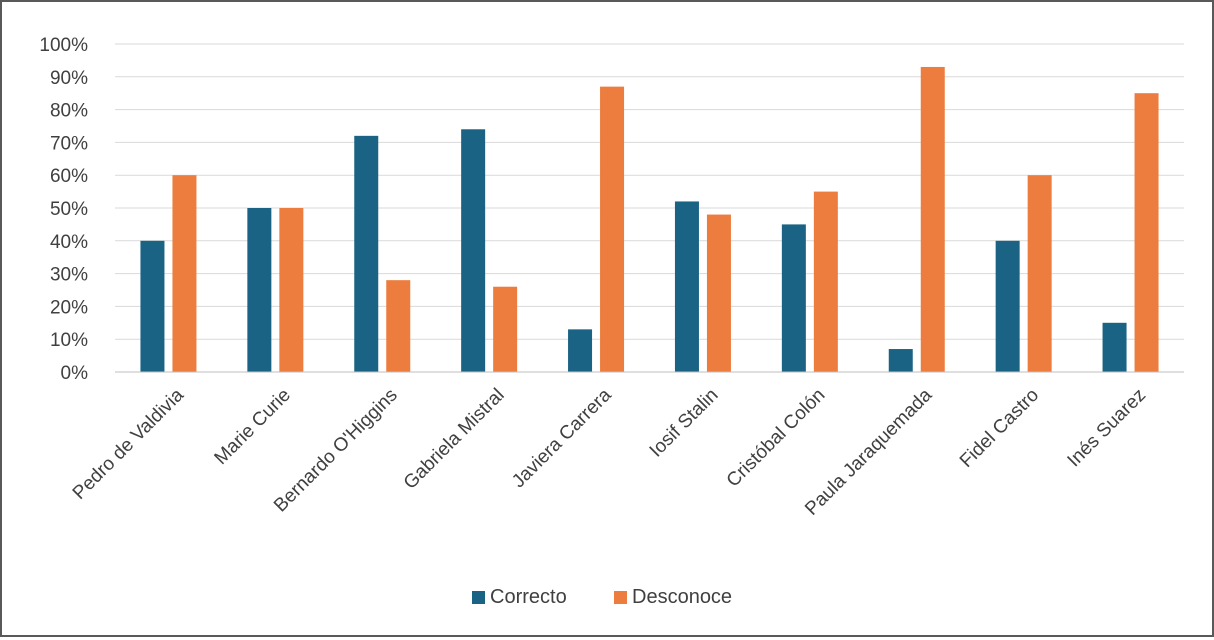 Image resolution: width=1214 pixels, height=640 pixels. What do you see at coordinates (776, 438) in the screenshot?
I see `x-tick-label: Cristóbal Colón` at bounding box center [776, 438].